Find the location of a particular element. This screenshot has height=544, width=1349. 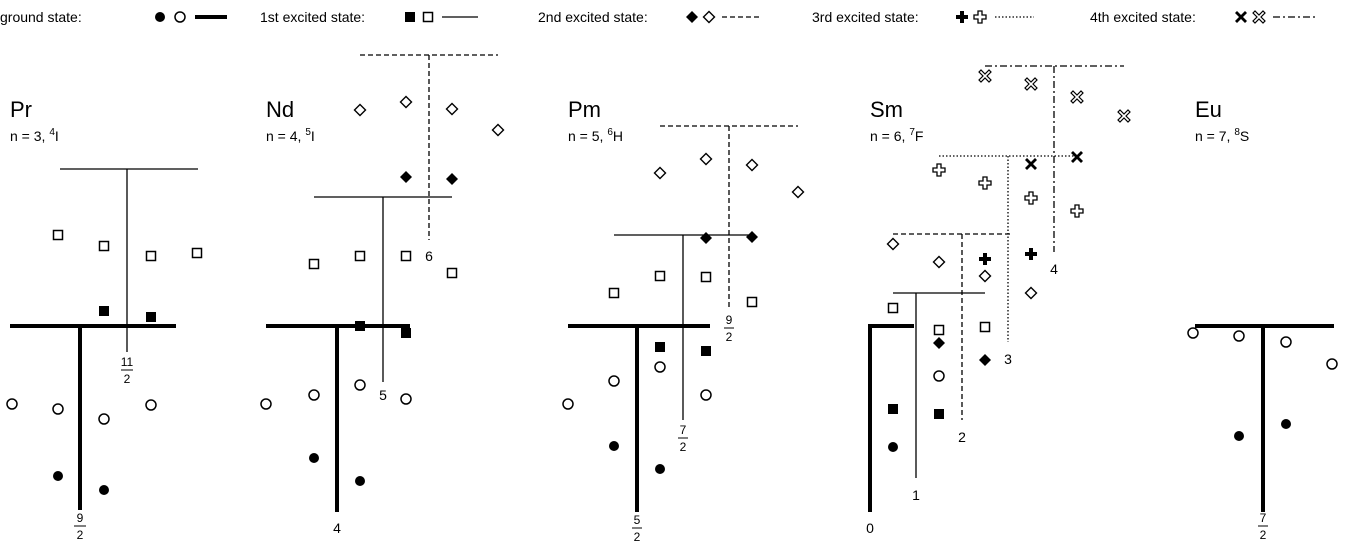

open-circle-icon is located at coordinates (180, 17).